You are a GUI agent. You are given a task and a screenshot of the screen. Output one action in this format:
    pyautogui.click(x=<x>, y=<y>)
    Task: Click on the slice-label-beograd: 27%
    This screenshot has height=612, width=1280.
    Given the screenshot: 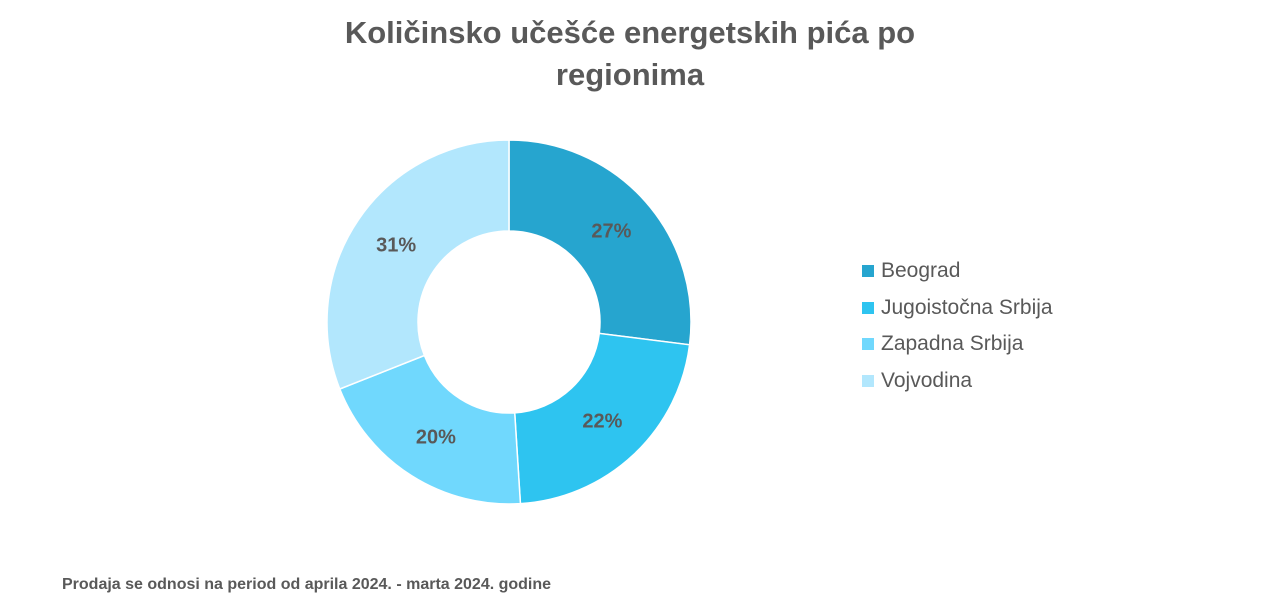 What is the action you would take?
    pyautogui.click(x=611, y=232)
    